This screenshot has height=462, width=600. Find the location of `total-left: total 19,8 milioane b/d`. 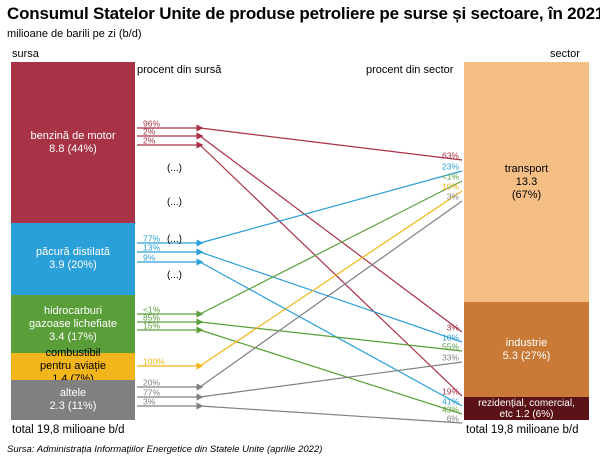

total-left: total 19,8 milioane b/d is located at coordinates (68, 430).